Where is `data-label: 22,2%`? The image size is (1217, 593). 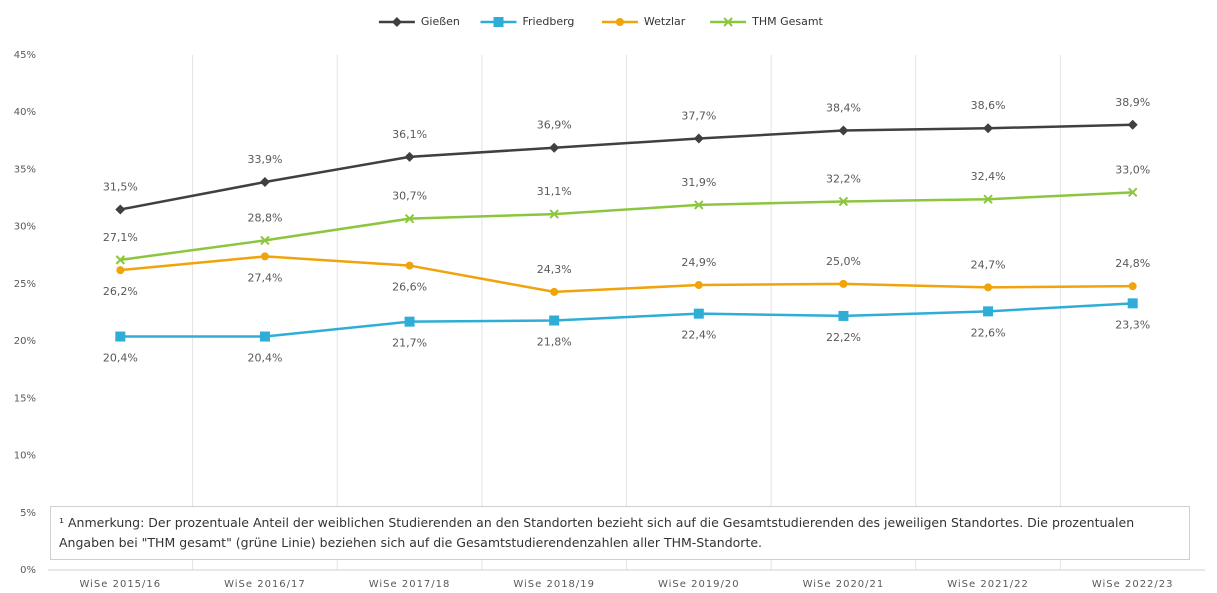 data-label: 22,2% is located at coordinates (843, 337).